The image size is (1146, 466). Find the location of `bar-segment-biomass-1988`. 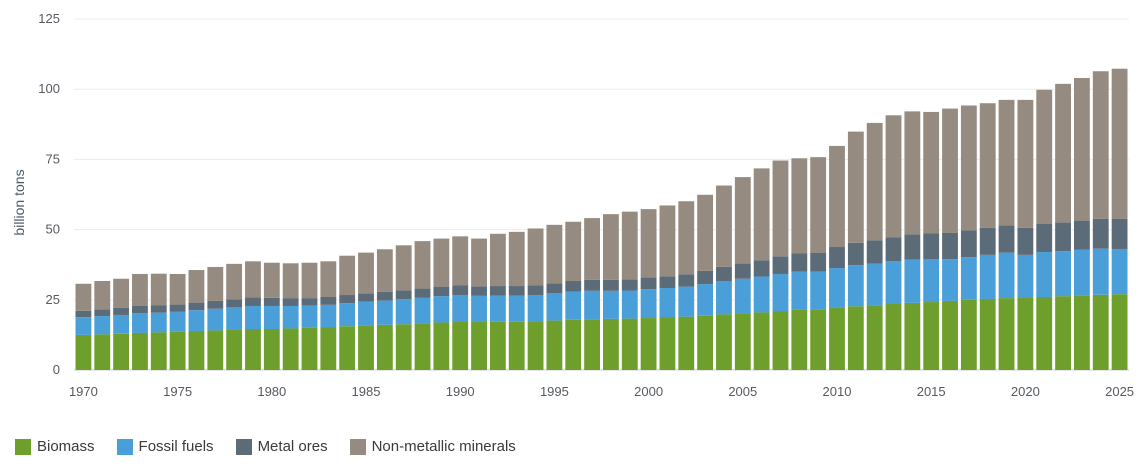

bar-segment-biomass-1988 is located at coordinates (422, 346).